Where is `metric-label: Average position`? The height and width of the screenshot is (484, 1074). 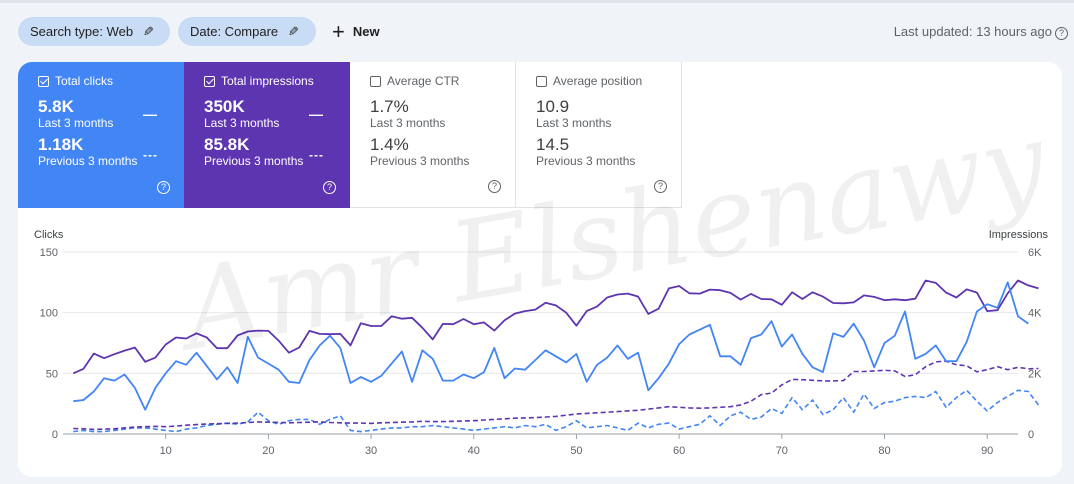 metric-label: Average position is located at coordinates (598, 81).